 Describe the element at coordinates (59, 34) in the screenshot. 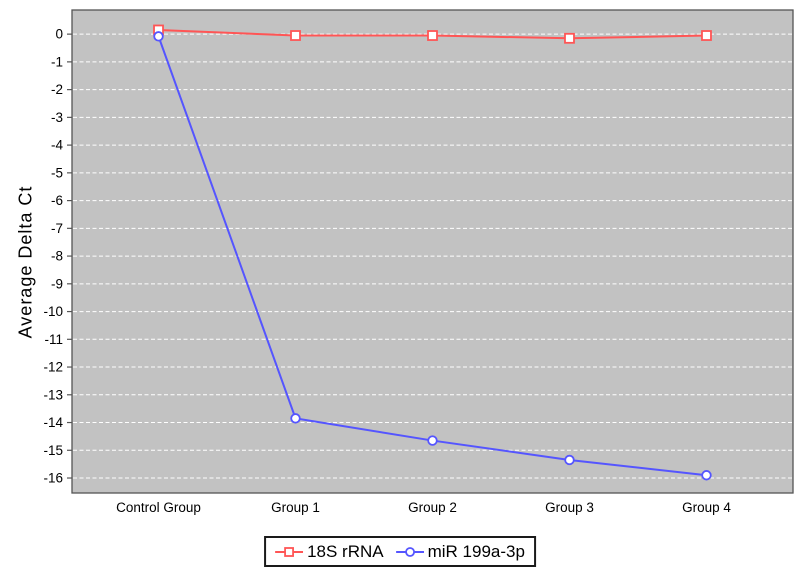

I see `y-tick-label: 0` at that location.